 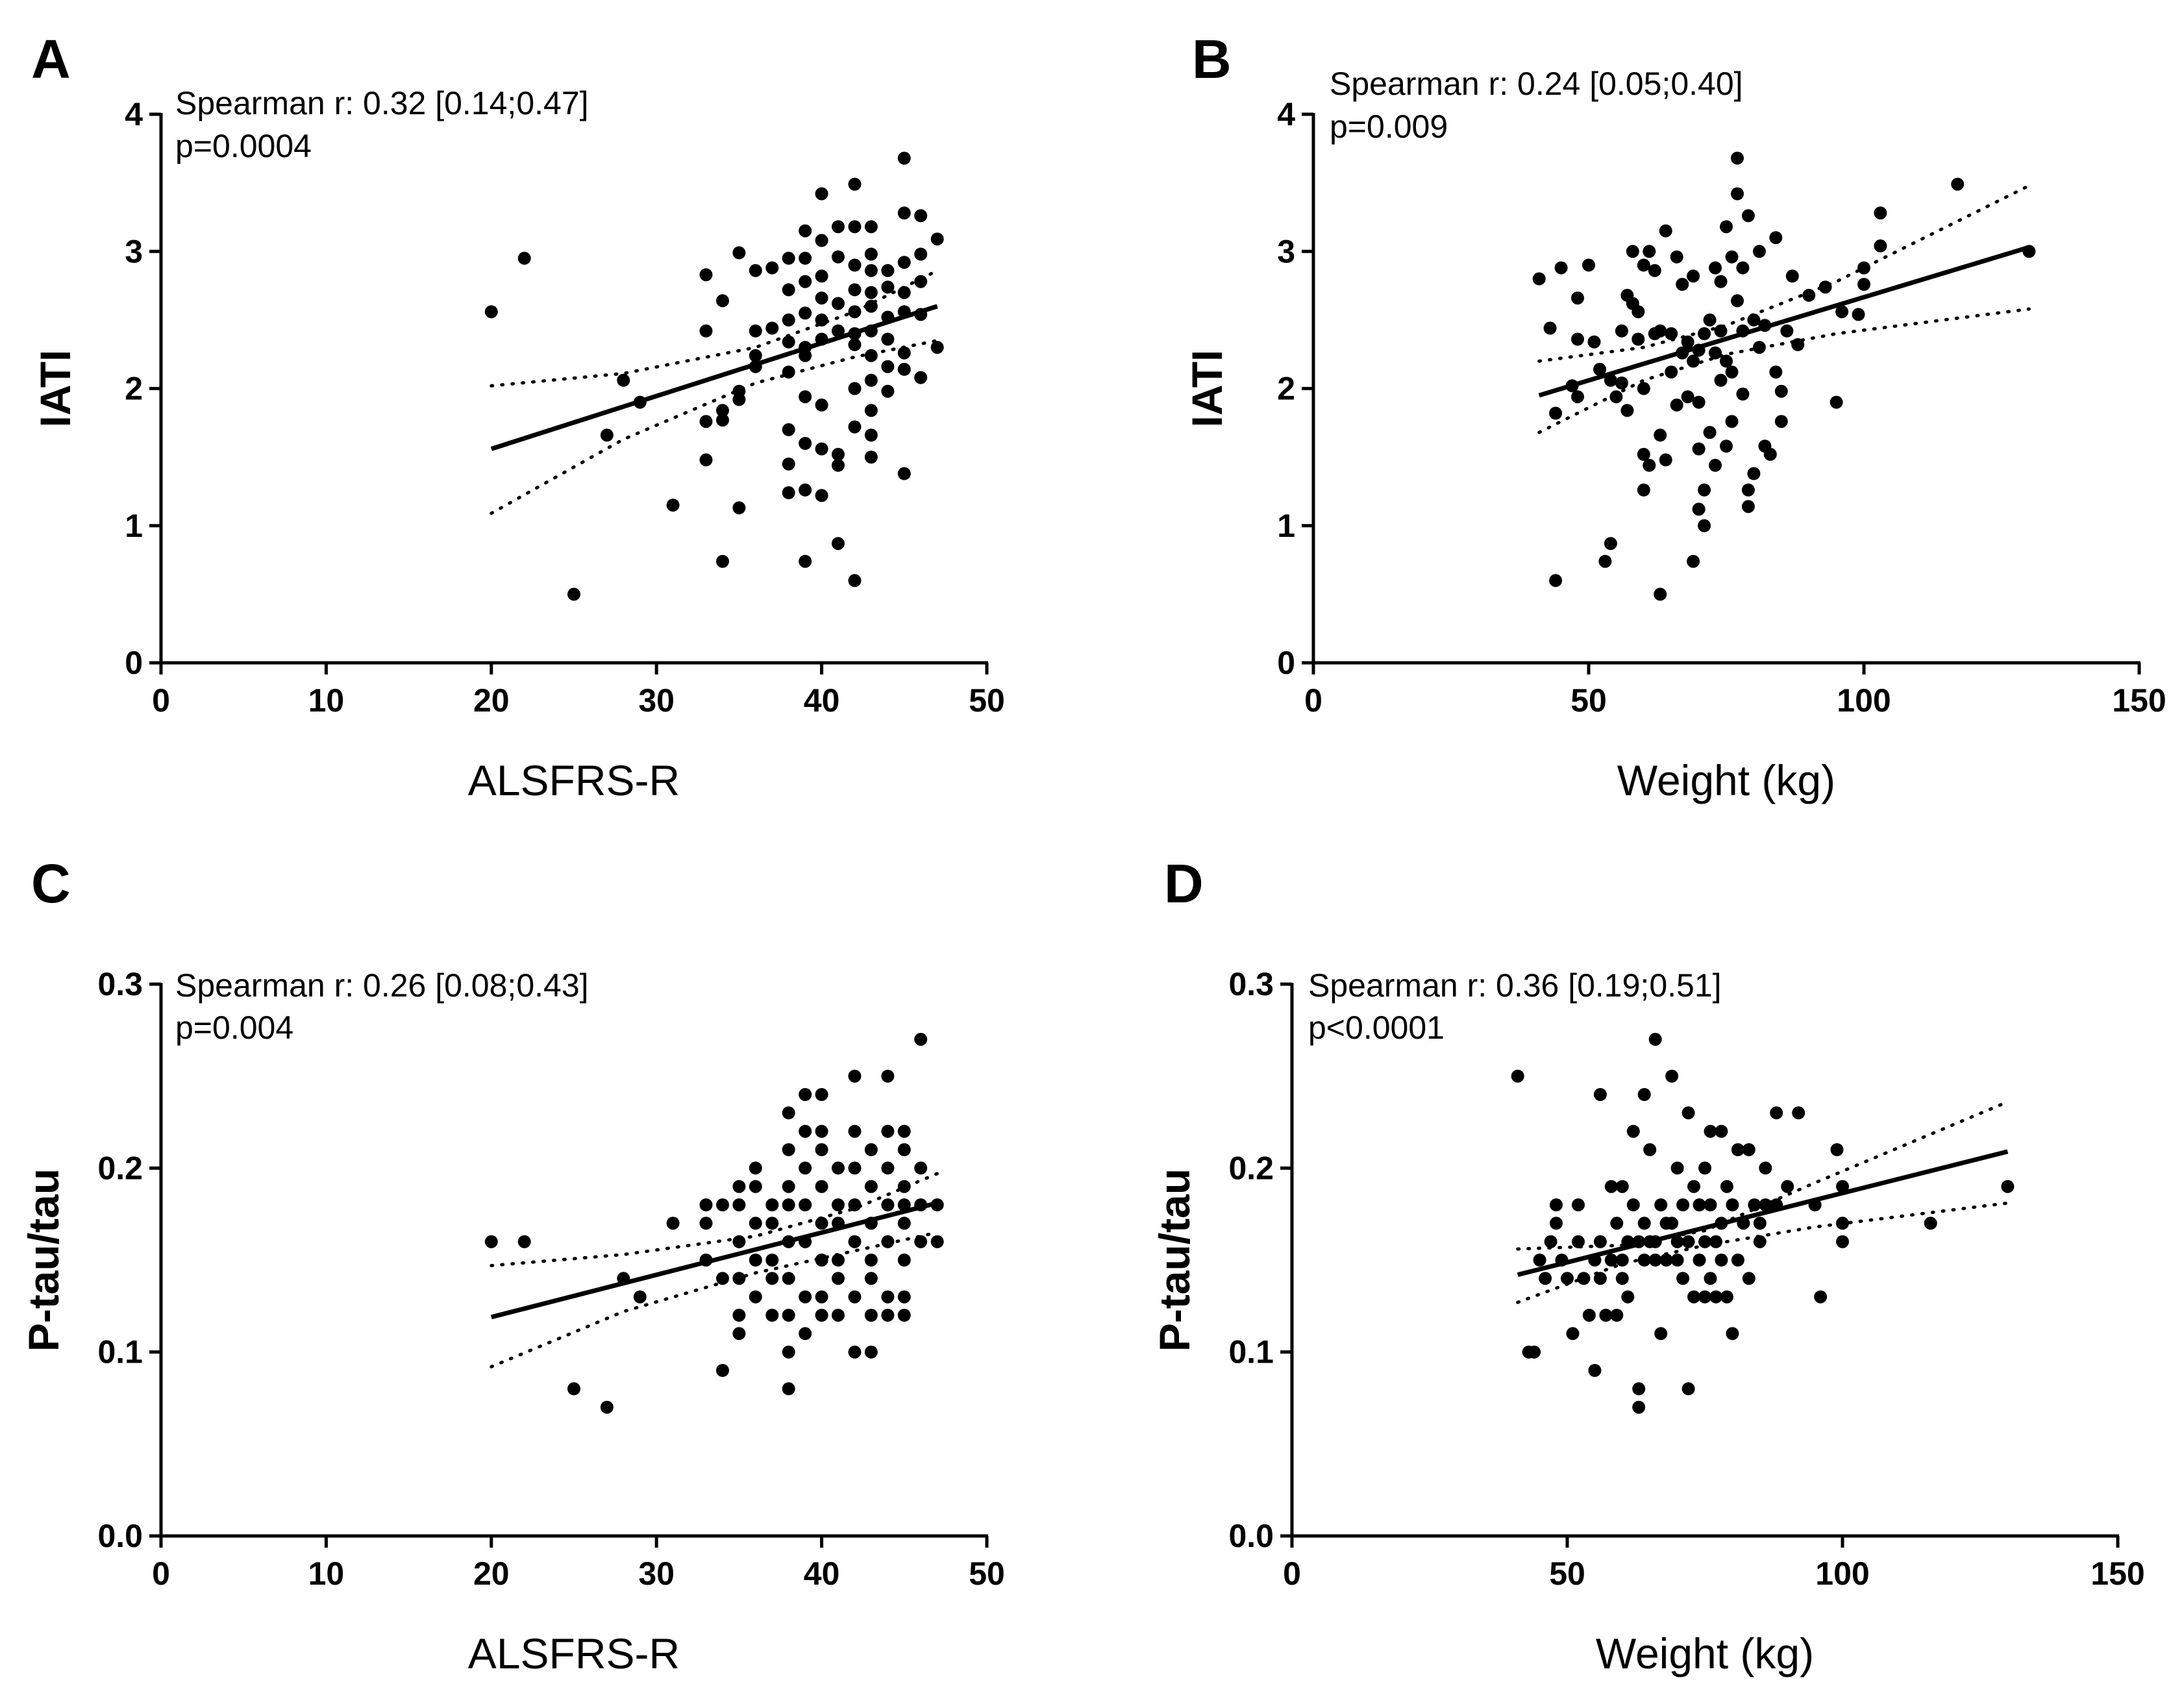 What do you see at coordinates (1286, 663) in the screenshot?
I see `y-tick-label: 0` at bounding box center [1286, 663].